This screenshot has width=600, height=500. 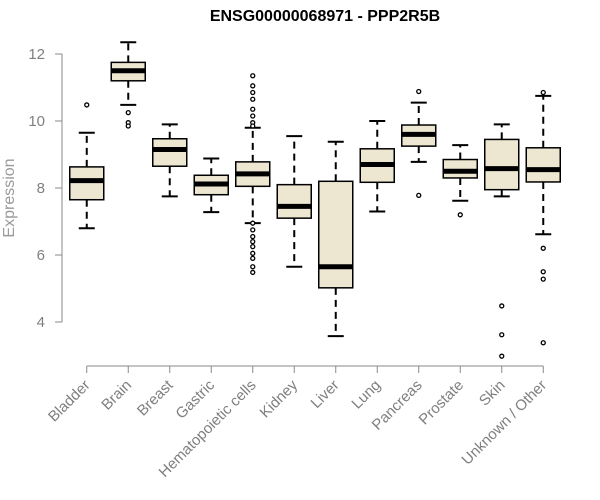 I want to click on x-tick-label: Breast, so click(x=155, y=397).